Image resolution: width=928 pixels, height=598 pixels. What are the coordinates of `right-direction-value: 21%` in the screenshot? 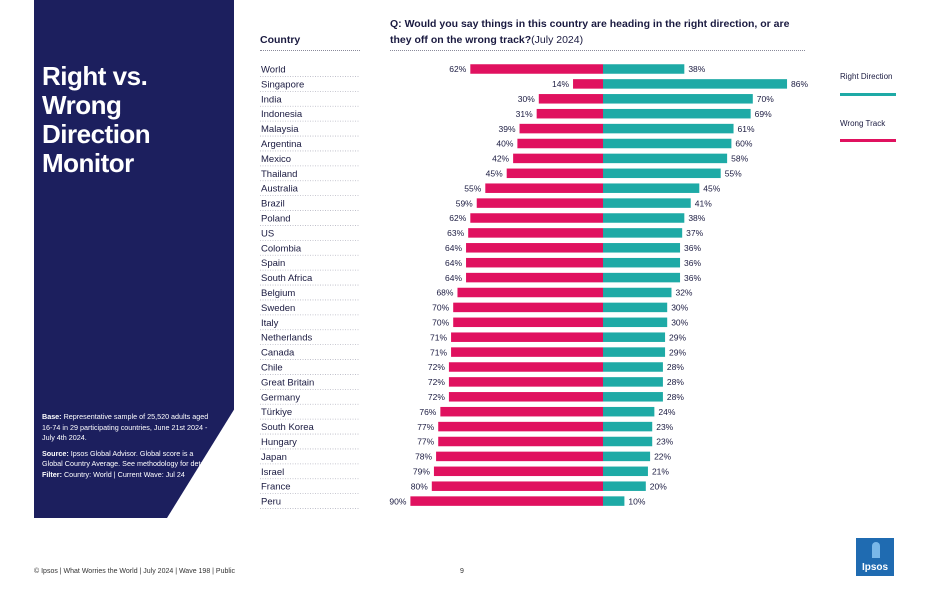 It's located at (660, 472).